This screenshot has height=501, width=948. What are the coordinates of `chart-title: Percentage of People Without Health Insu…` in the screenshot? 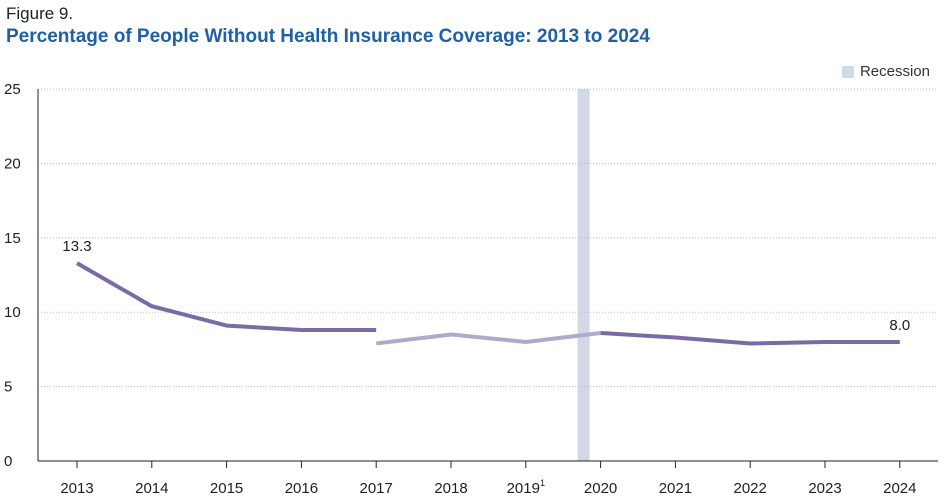 It's located at (328, 36).